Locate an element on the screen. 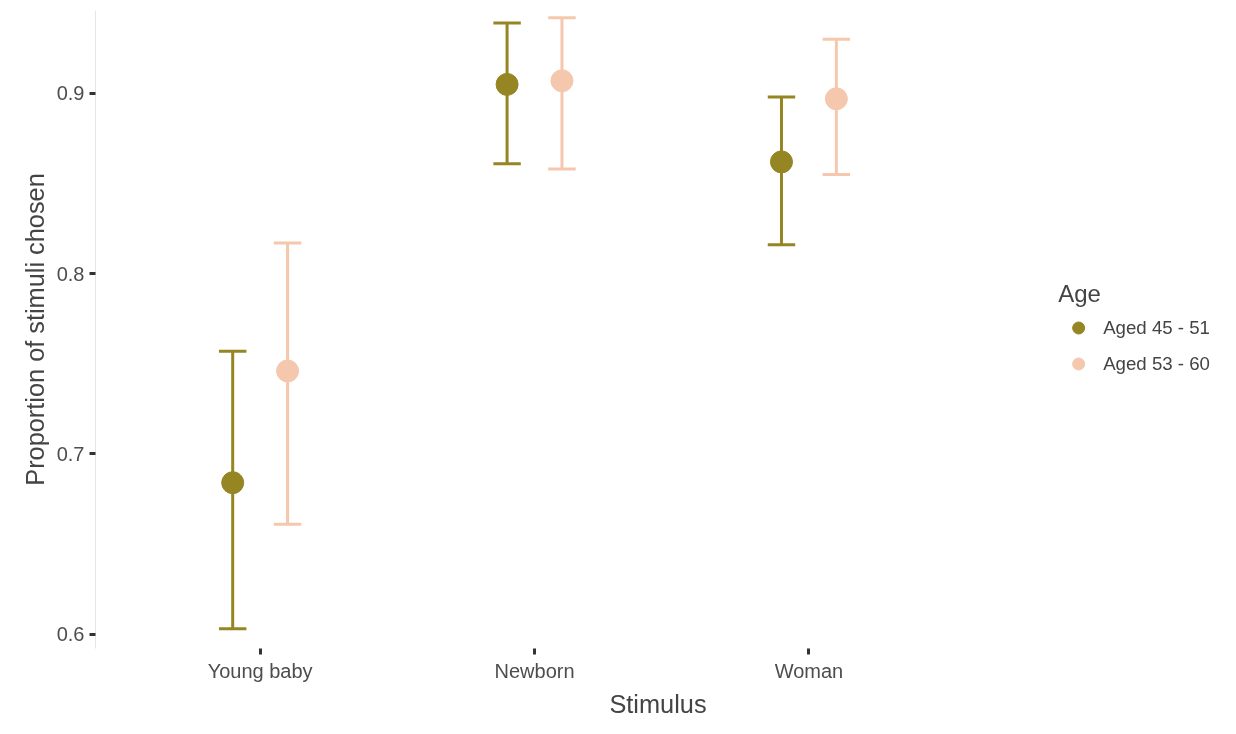  legend-label: Aged 53 - 60 is located at coordinates (1156, 363).